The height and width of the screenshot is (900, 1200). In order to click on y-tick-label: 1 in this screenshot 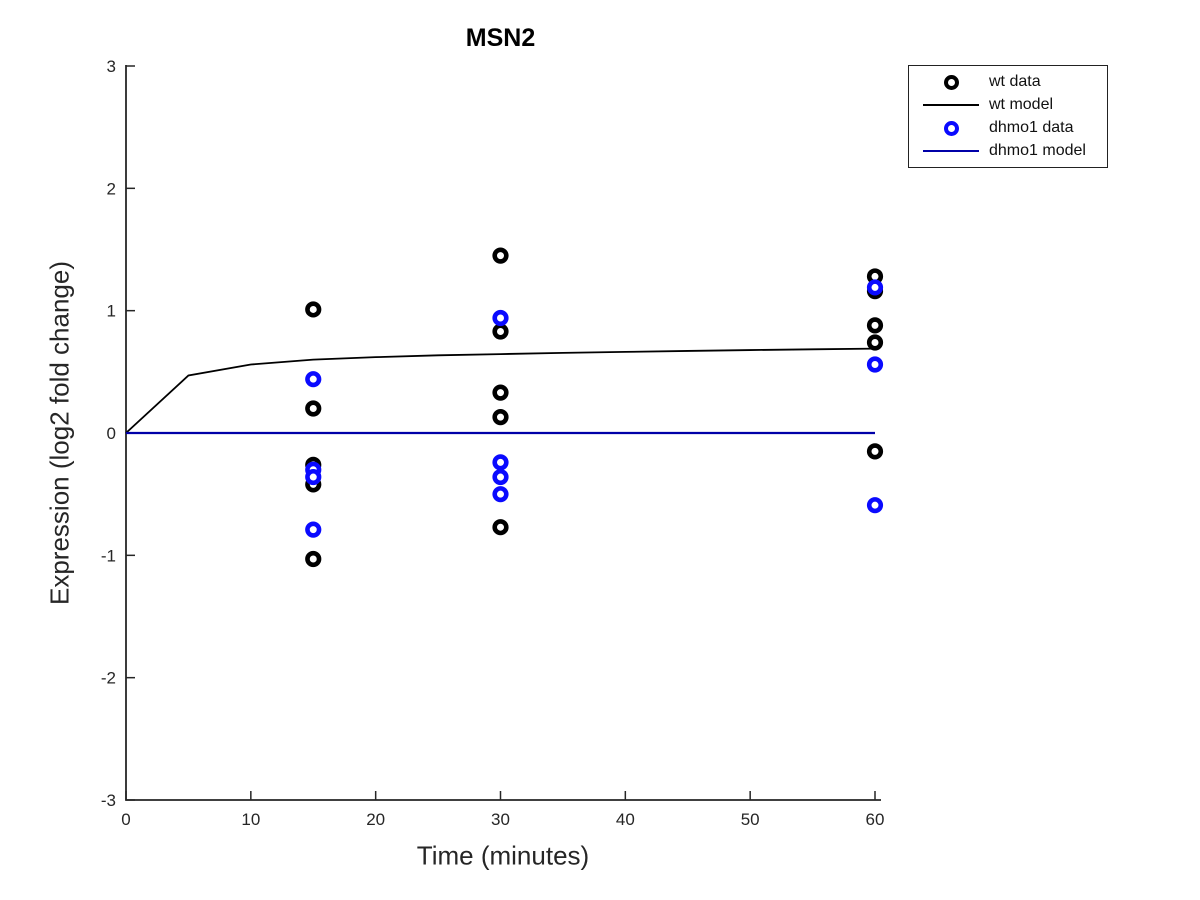, I will do `click(111, 311)`.